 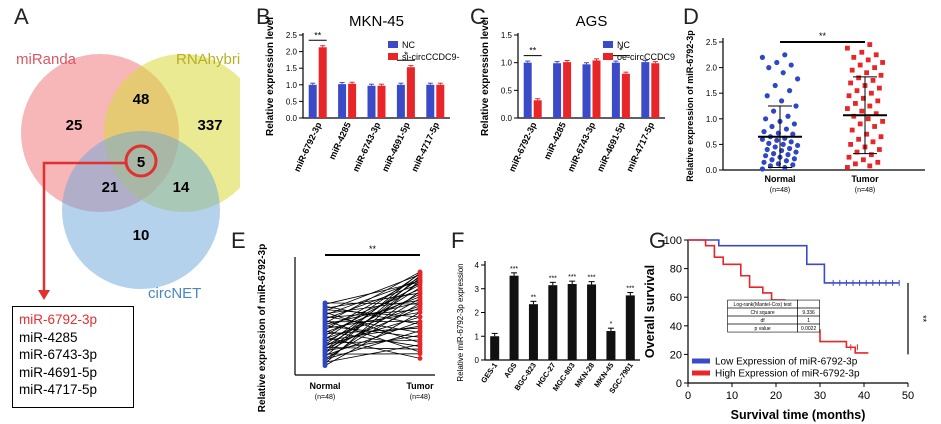 What do you see at coordinates (808, 313) in the screenshot?
I see `stats-value: 9.336` at bounding box center [808, 313].